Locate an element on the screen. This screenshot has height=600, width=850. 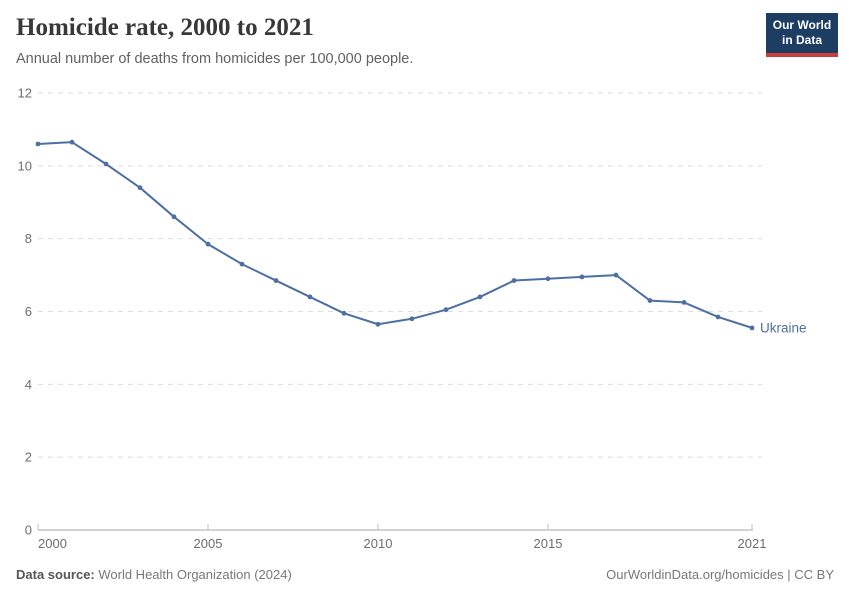
y-axis-tick-label: 8 is located at coordinates (28, 238).